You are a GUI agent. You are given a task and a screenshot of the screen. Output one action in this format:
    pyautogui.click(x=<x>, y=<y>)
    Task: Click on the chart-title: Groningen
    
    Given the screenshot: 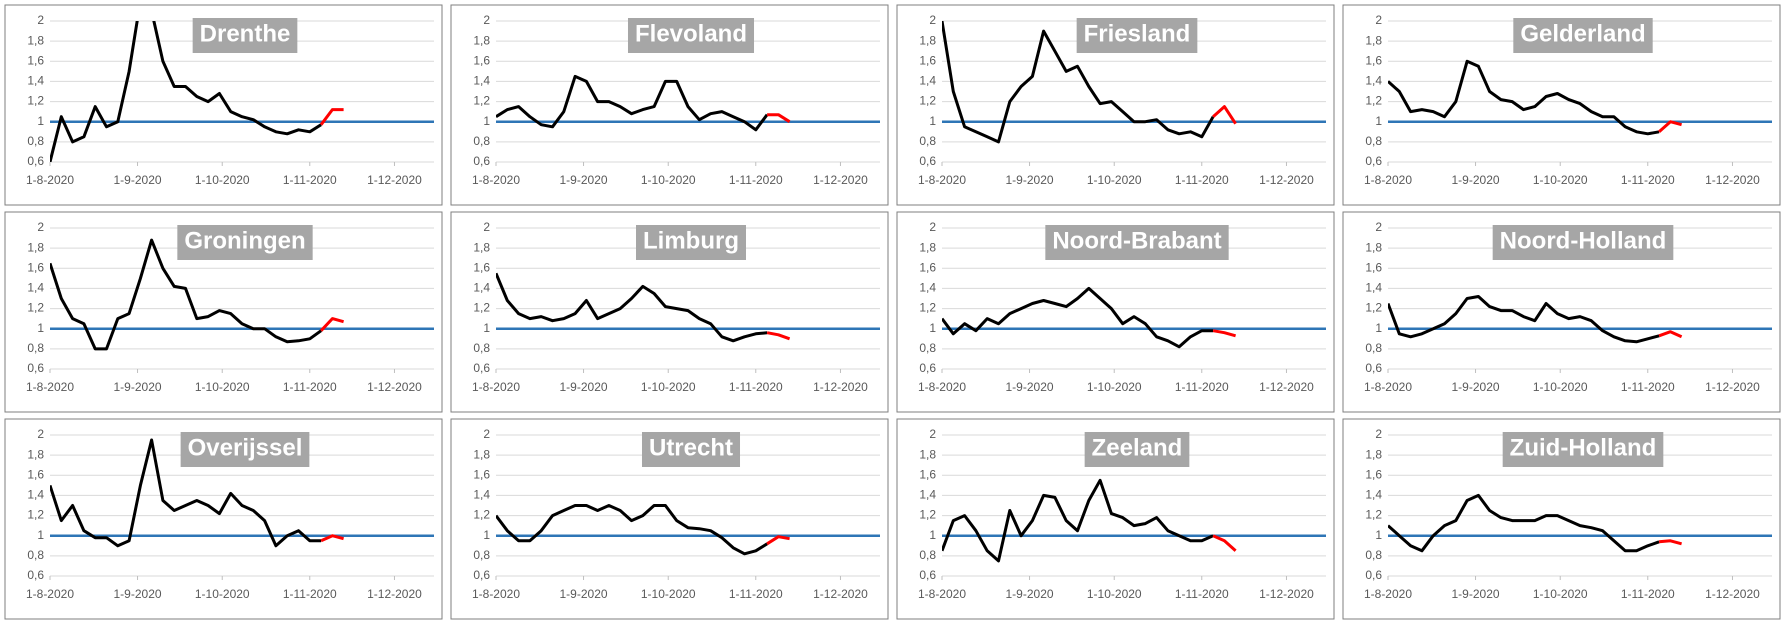 What is the action you would take?
    pyautogui.click(x=244, y=240)
    